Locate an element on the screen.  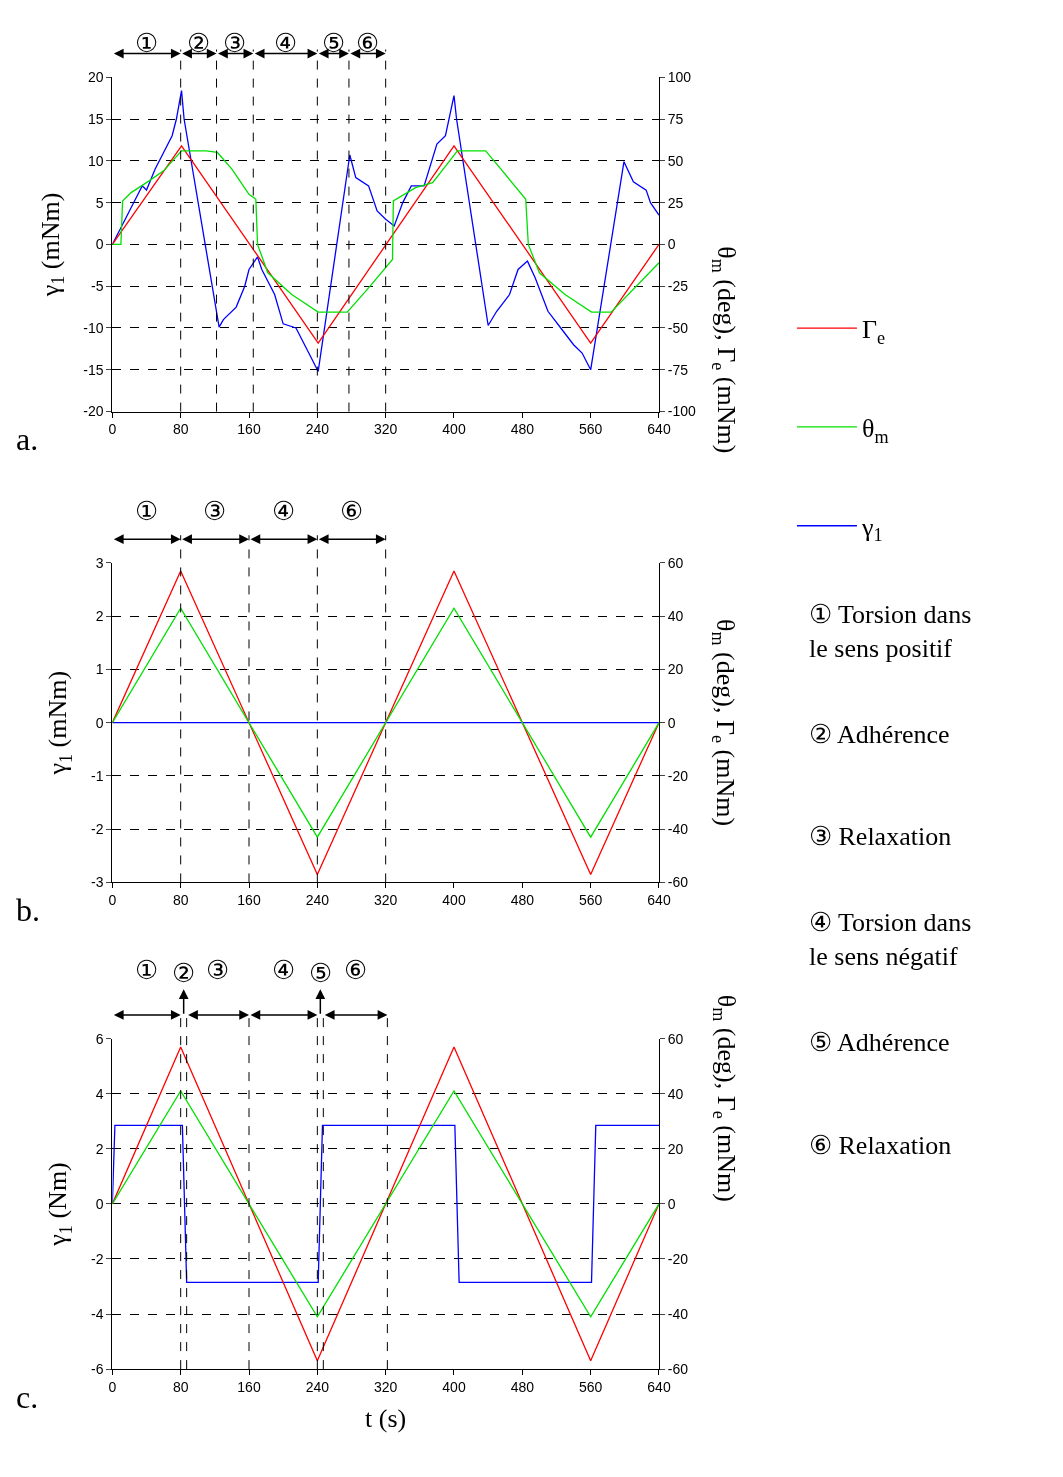
y-tick-label: -15 is located at coordinates (93, 369).